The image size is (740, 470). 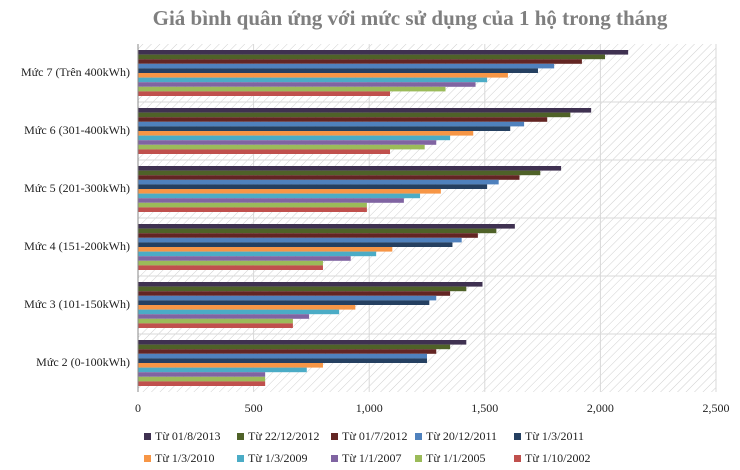 What do you see at coordinates (484, 408) in the screenshot?
I see `x-tick-label: 1,500` at bounding box center [484, 408].